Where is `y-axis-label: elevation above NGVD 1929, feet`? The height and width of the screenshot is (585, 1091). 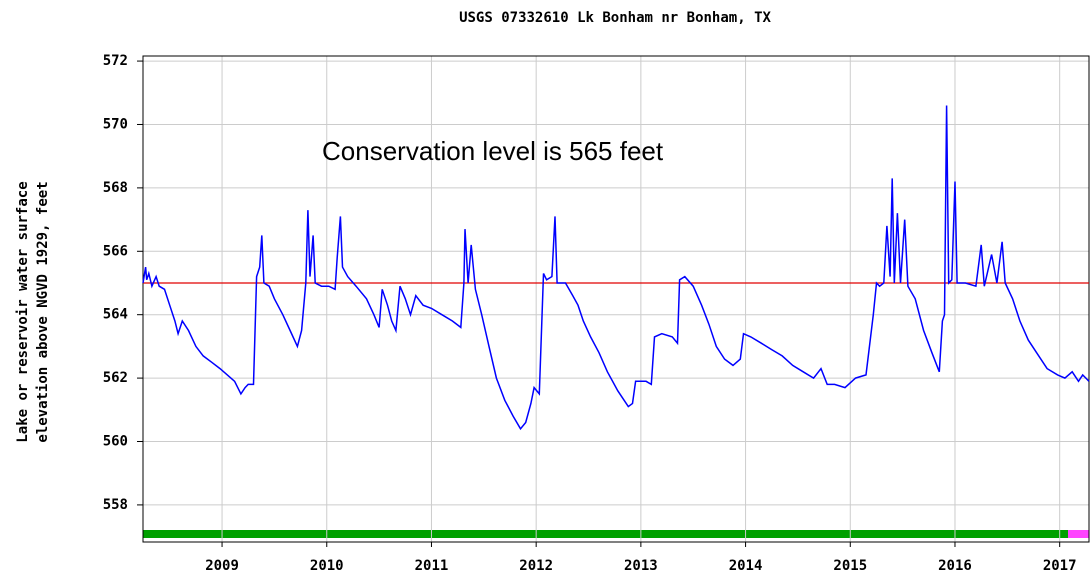
y-axis-label: elevation above NGVD 1929, feet is located at coordinates (43, 311).